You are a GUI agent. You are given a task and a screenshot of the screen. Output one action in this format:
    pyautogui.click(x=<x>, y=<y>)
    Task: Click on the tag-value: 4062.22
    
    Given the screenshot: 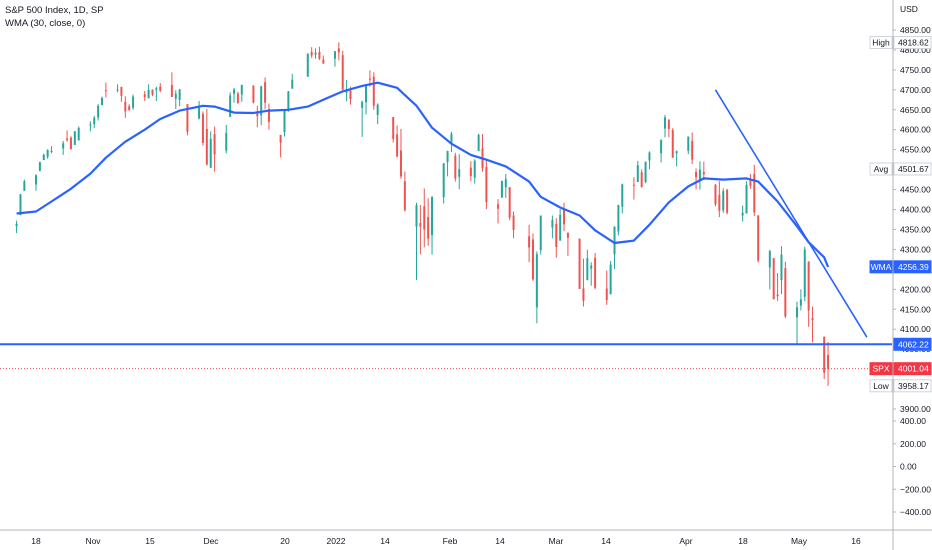 What is the action you would take?
    pyautogui.click(x=913, y=344)
    